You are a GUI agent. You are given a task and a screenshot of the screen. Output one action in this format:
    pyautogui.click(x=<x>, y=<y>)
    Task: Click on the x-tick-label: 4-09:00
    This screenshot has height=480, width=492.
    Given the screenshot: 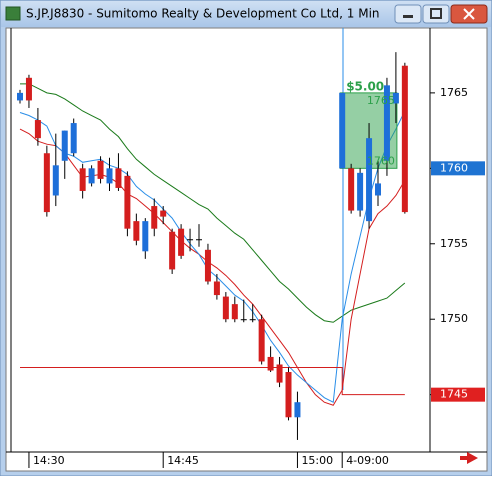 What is the action you would take?
    pyautogui.click(x=367, y=460)
    